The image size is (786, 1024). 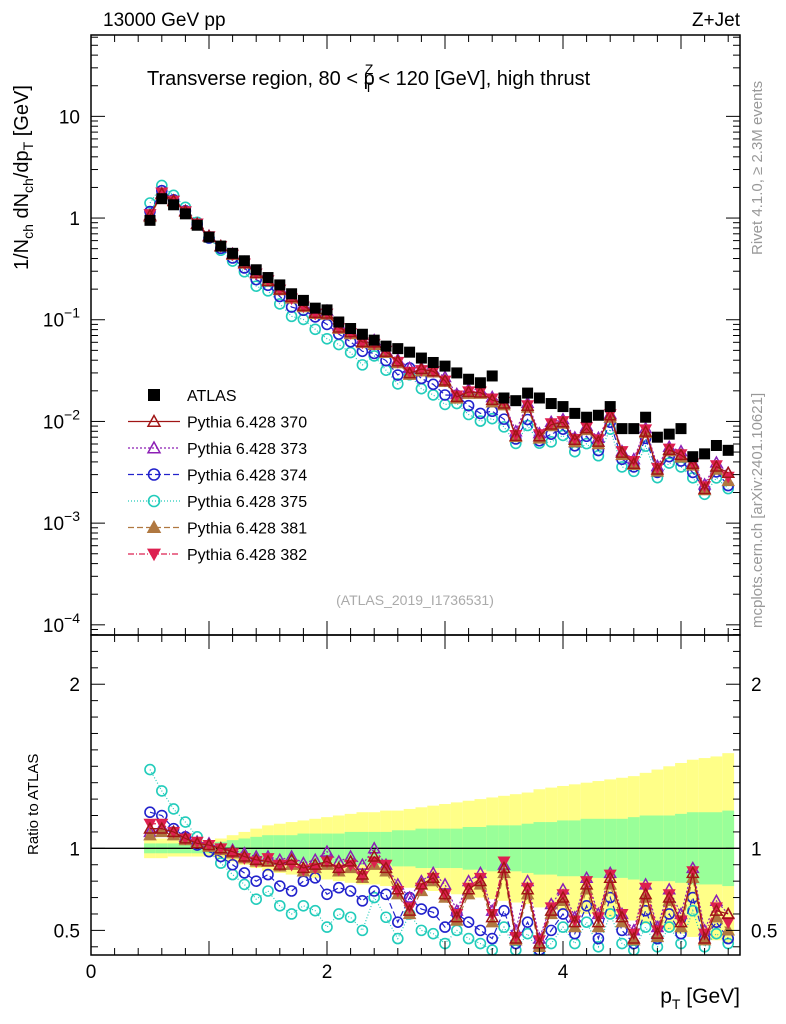 What do you see at coordinates (61, 318) in the screenshot?
I see `y-tick-label-main: 10⁻¹` at bounding box center [61, 318].